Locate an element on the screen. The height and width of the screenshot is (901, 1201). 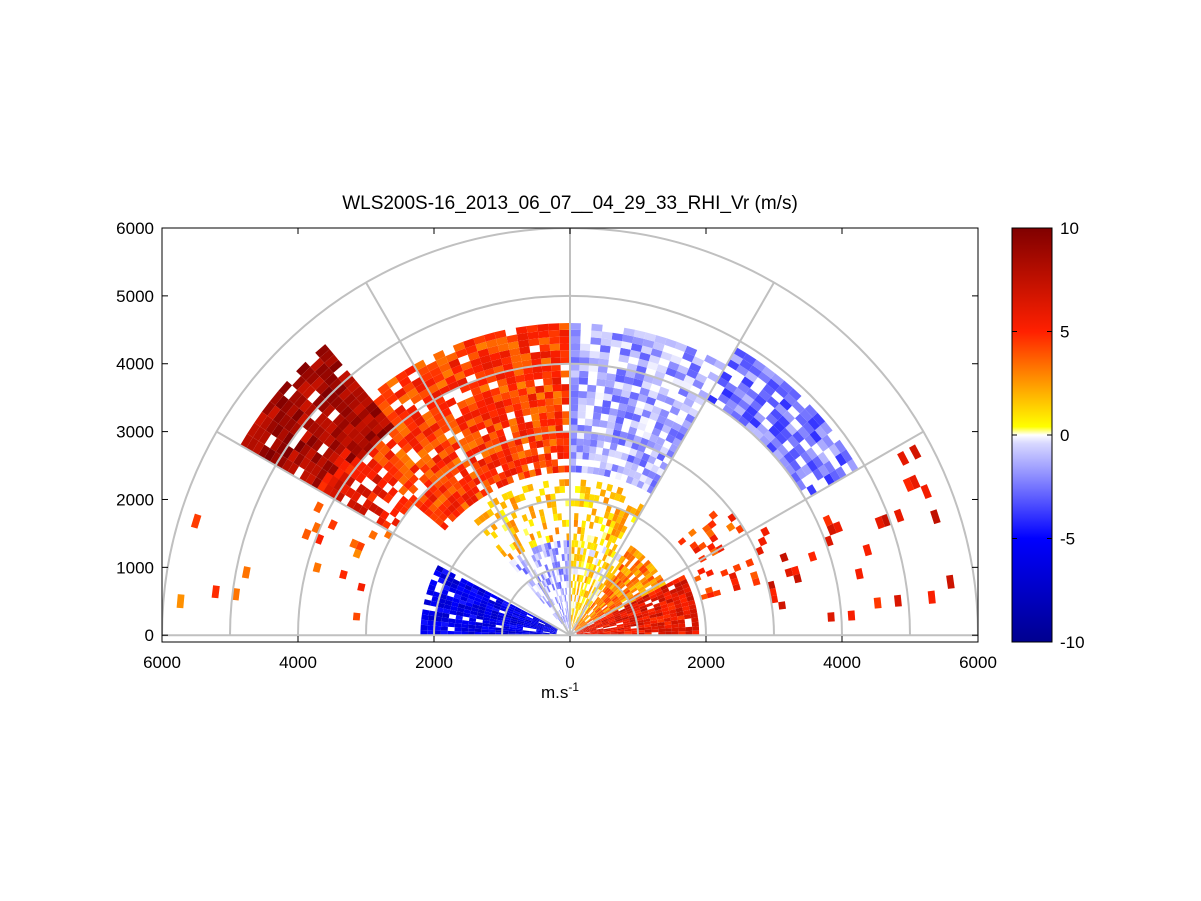
colorbar-tick-label: -5 is located at coordinates (1067, 539).